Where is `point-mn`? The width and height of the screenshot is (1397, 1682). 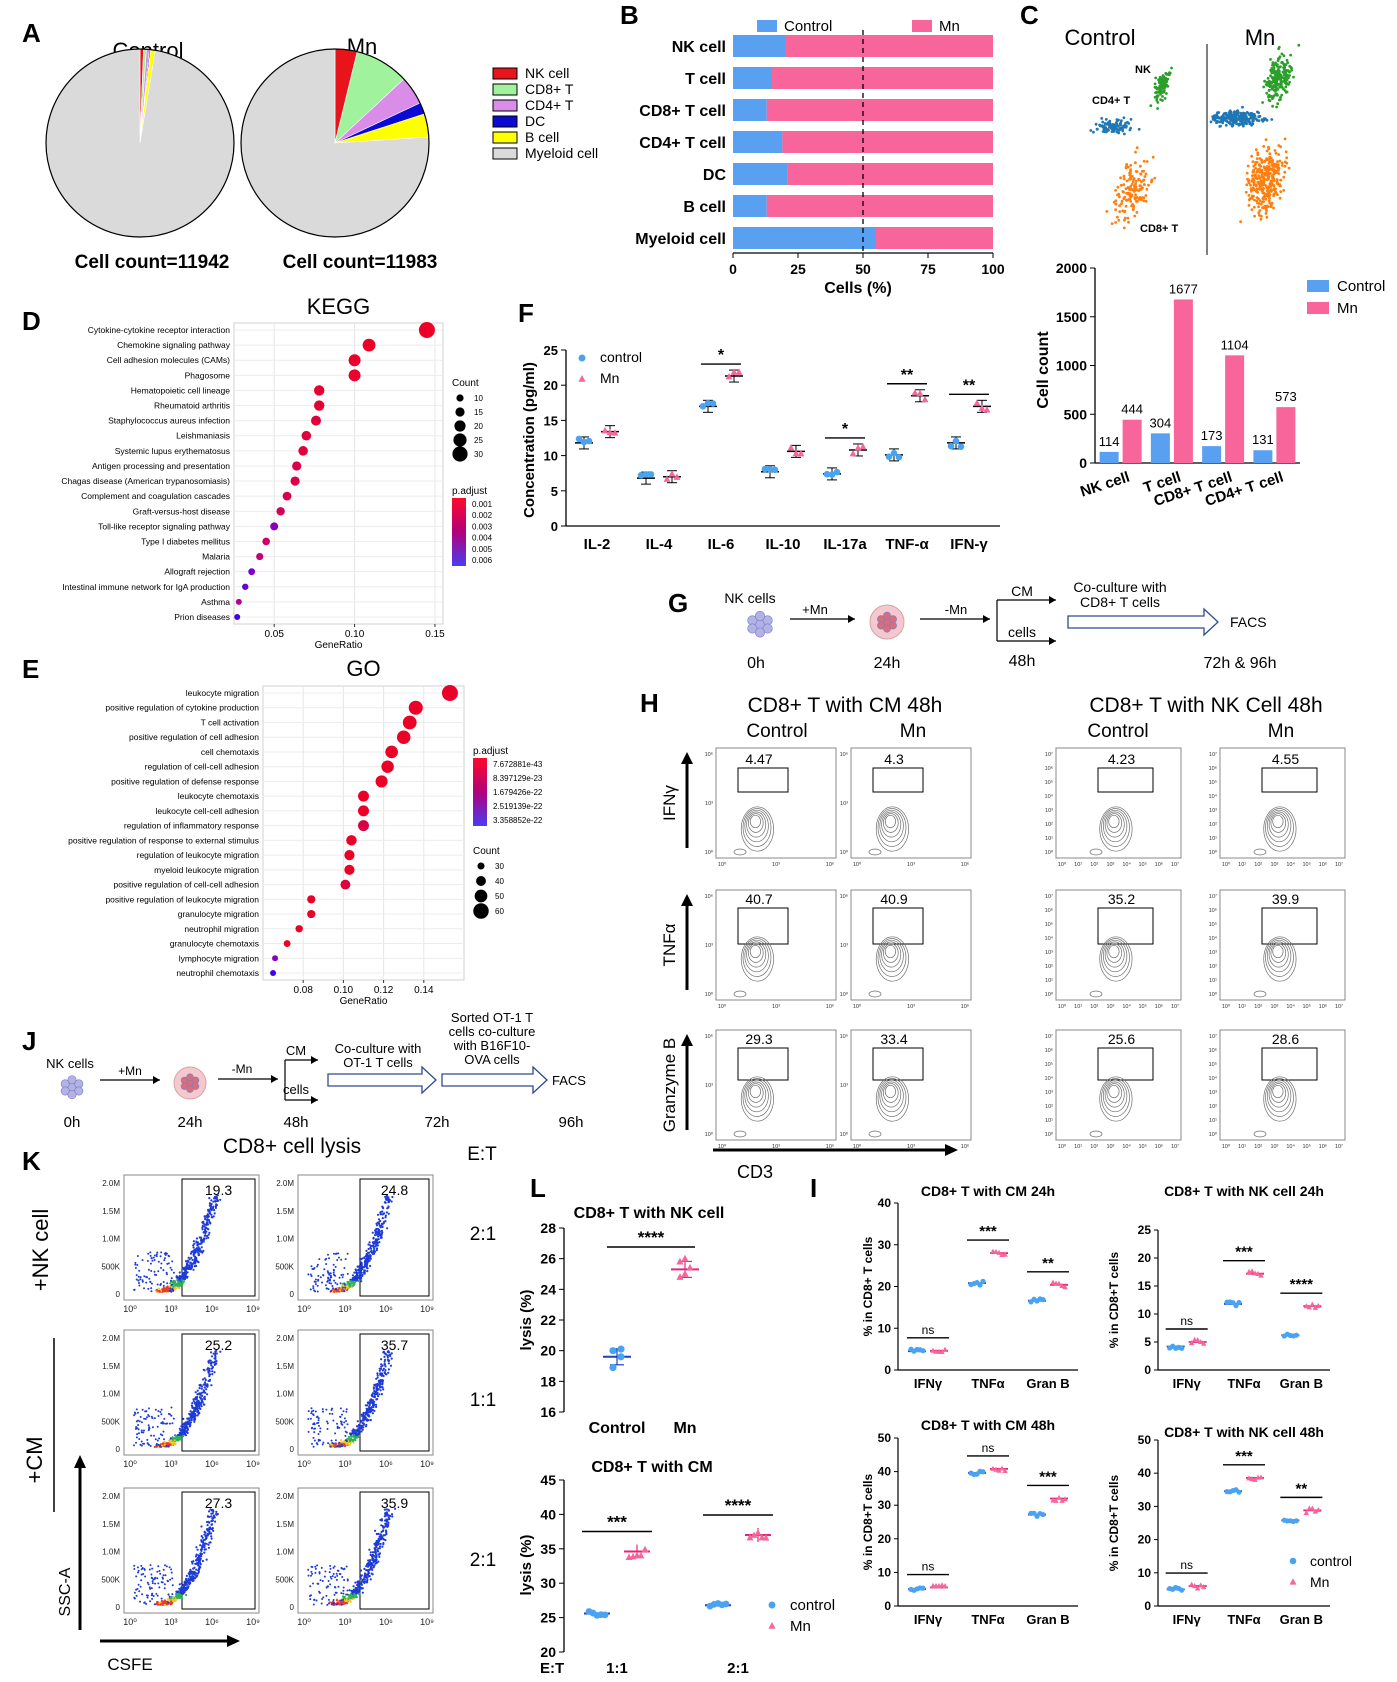 point-mn is located at coordinates (610, 432).